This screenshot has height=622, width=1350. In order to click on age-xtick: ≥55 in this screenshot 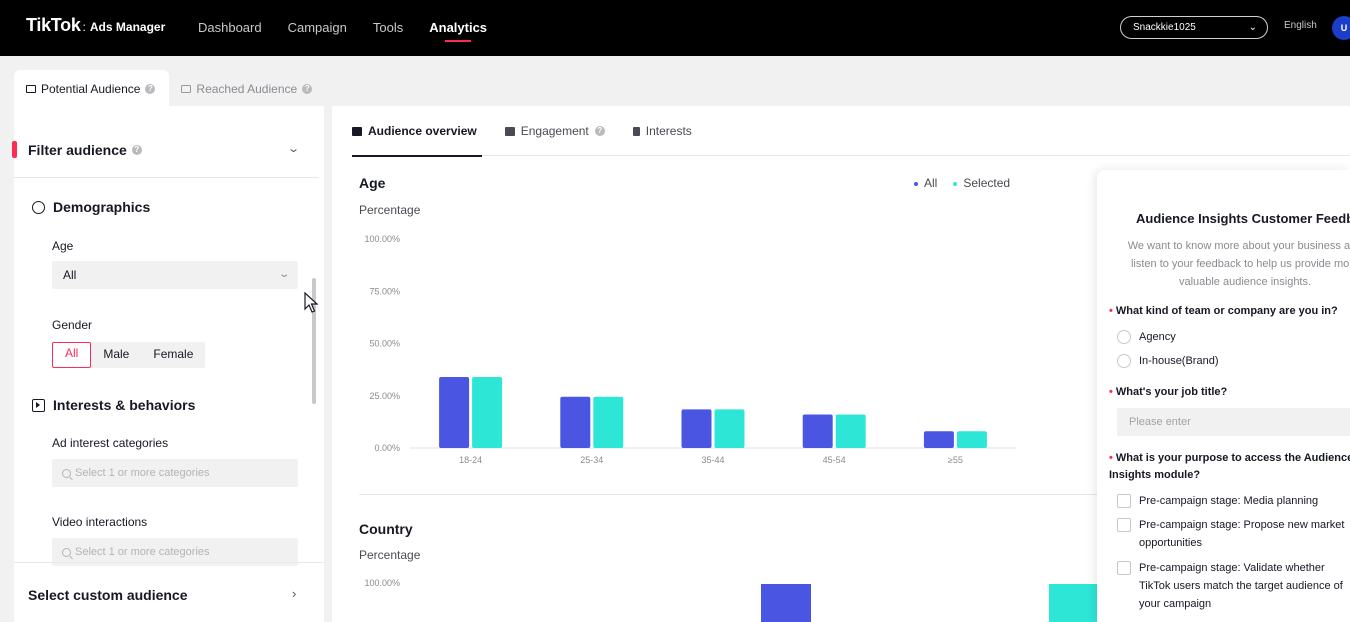, I will do `click(955, 460)`.